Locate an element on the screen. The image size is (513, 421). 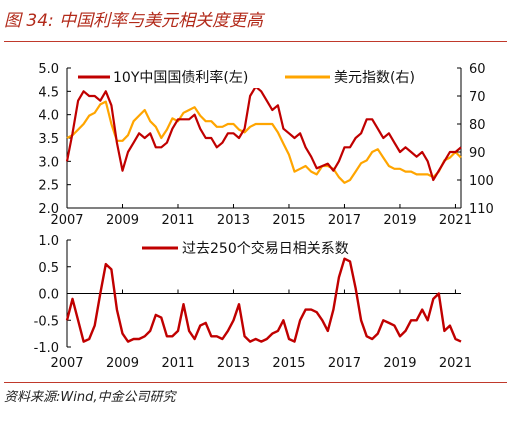
figure-title: 图 34: 中国利率与美元相关度更高 is located at coordinates (134, 21).